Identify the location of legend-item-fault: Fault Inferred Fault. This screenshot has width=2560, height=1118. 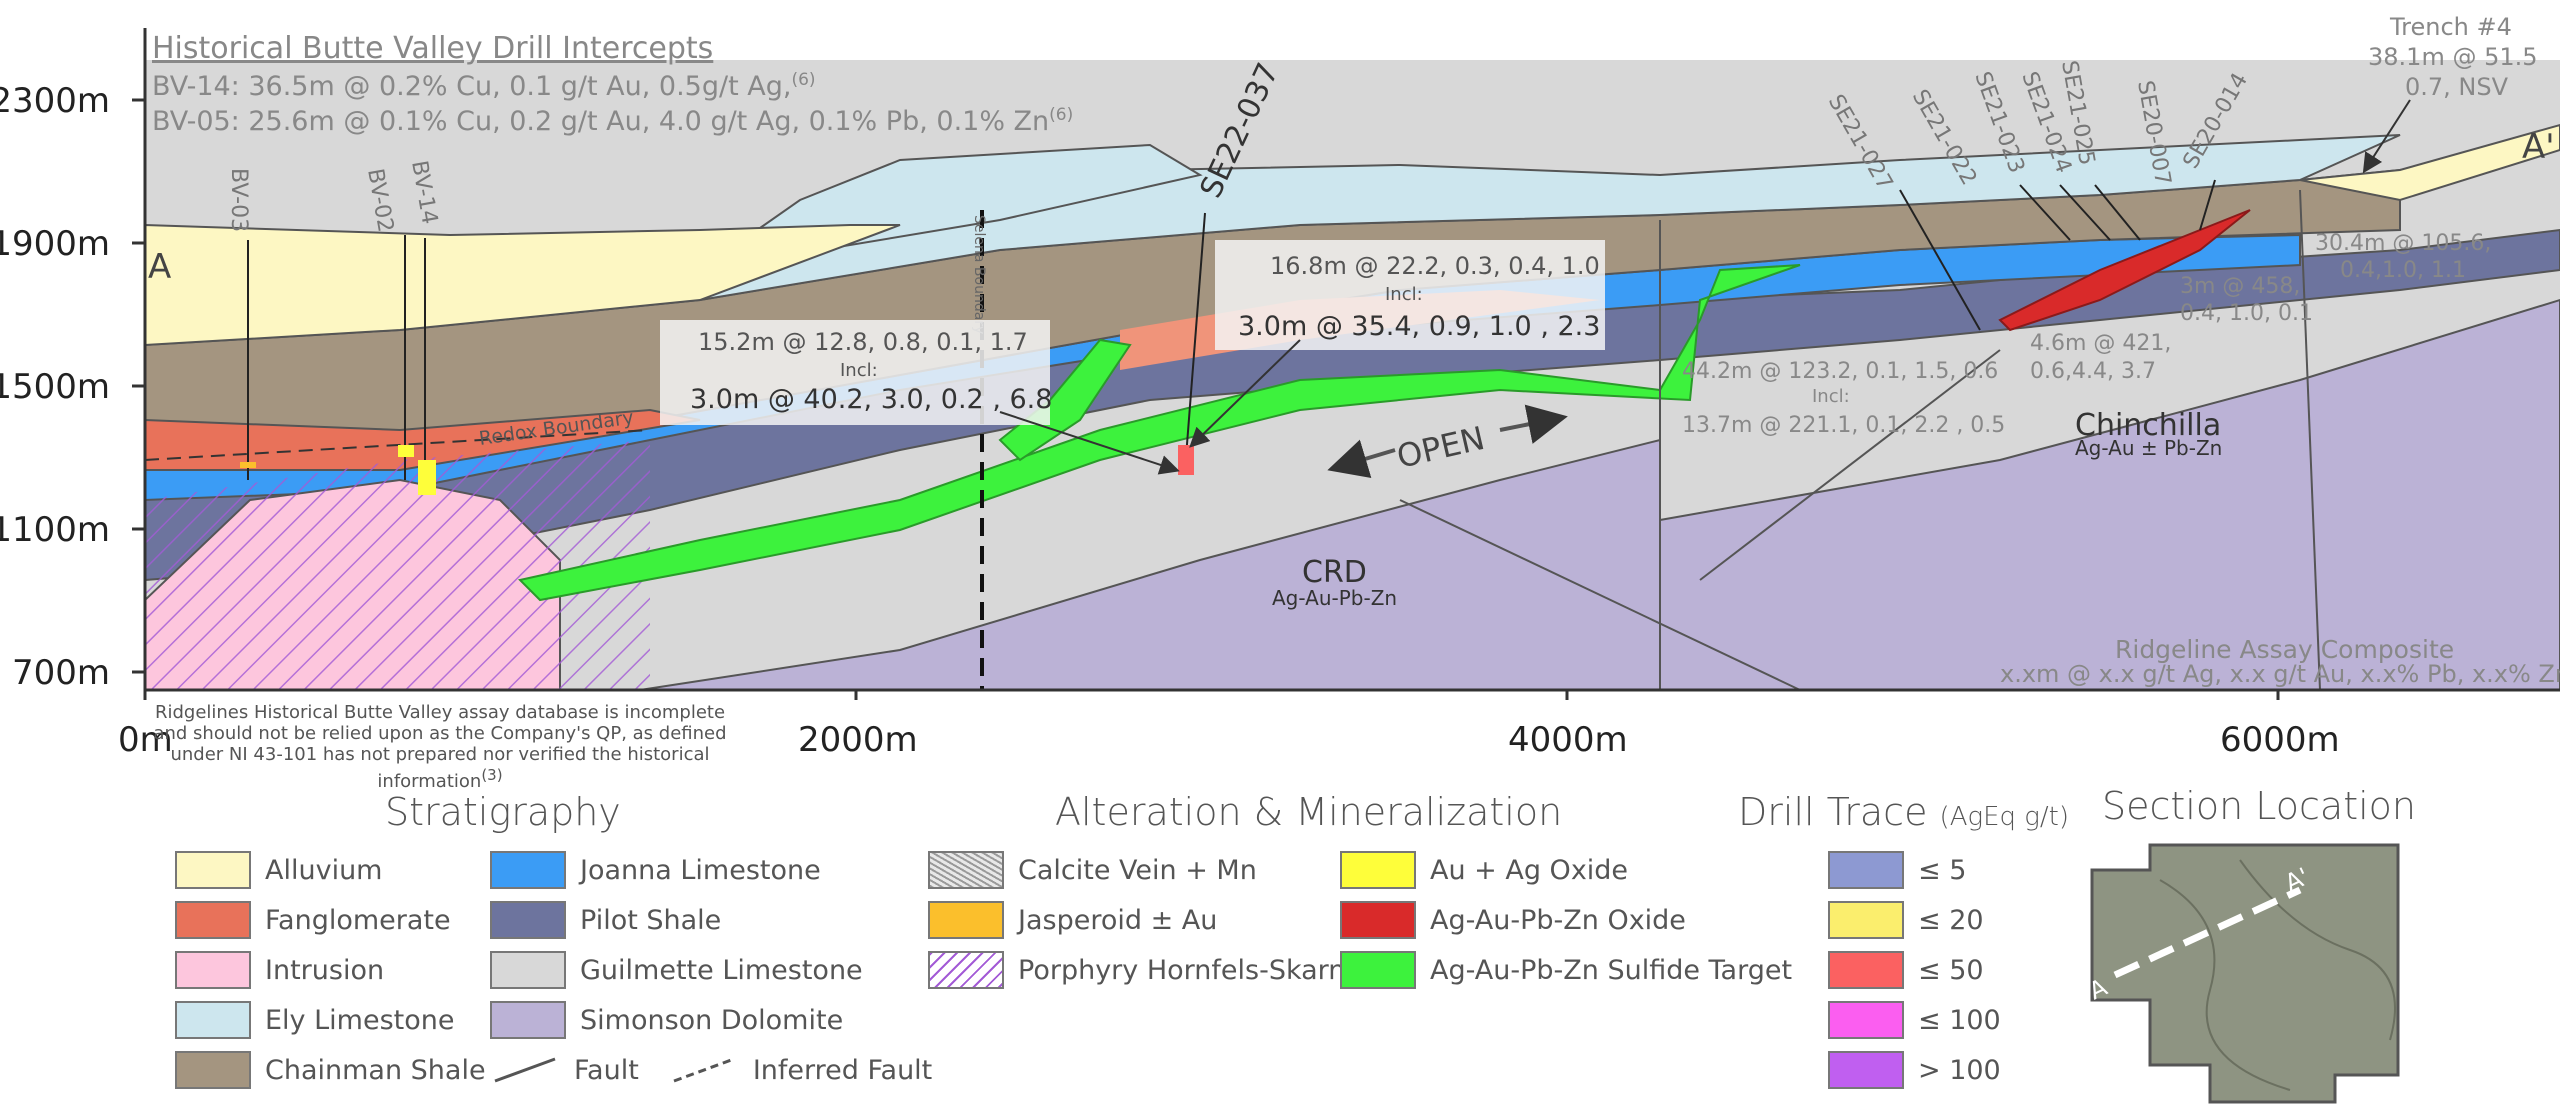
(711, 1070).